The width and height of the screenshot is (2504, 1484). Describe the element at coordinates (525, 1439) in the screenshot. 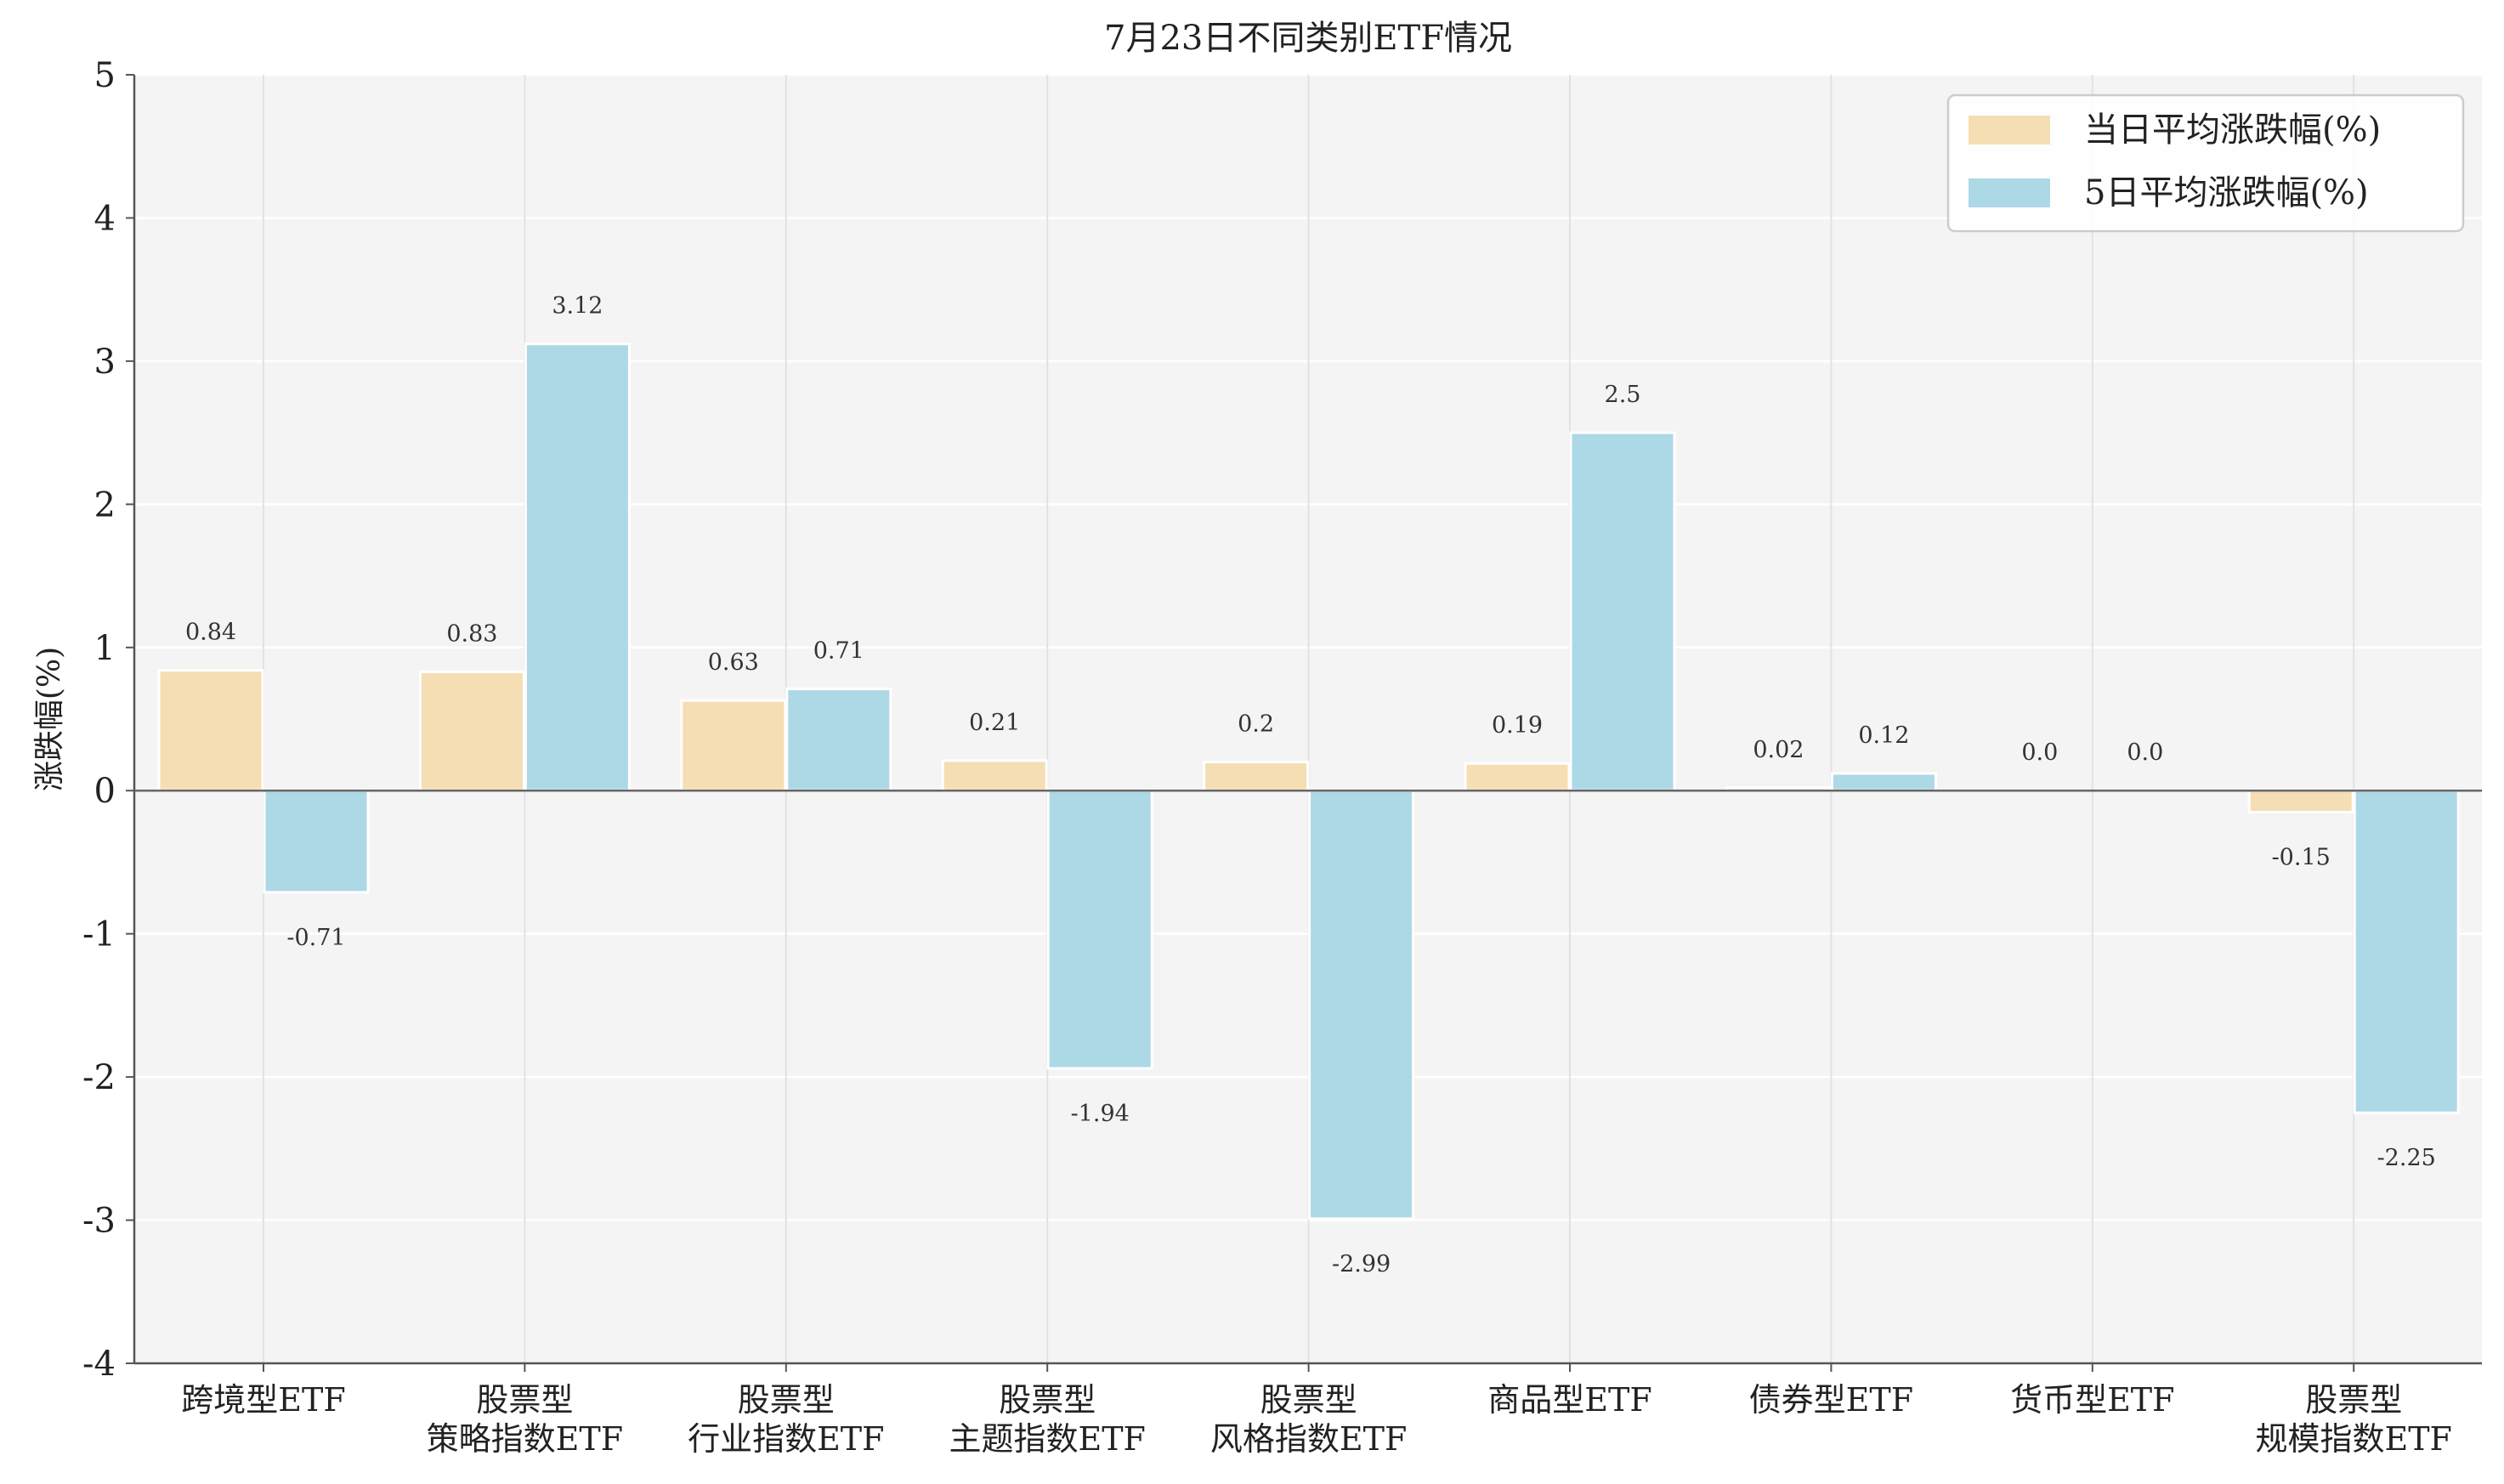

I see `x-tick-label: 策略指数ETF` at that location.